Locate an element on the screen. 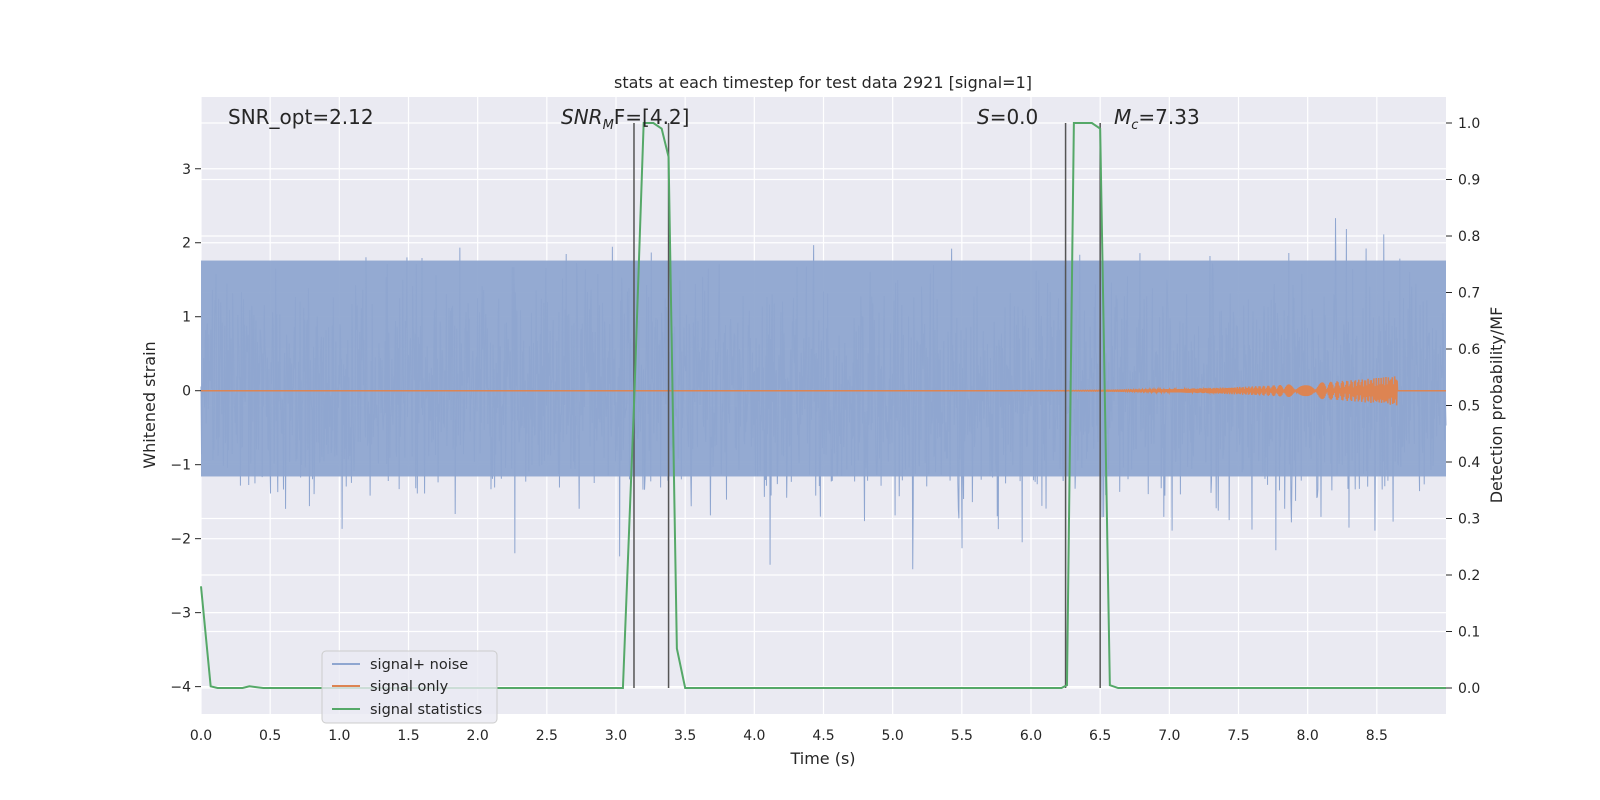 The width and height of the screenshot is (1600, 800). y-left-tick-labels: 3 2 1 0 −1 −2 −3 −4 is located at coordinates (185, 429).